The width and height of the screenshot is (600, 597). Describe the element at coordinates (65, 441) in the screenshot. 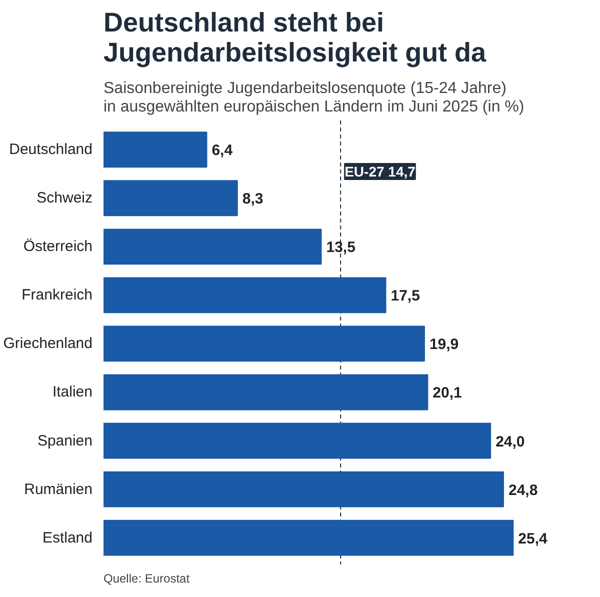

I see `y-tick-label: Spanien` at that location.